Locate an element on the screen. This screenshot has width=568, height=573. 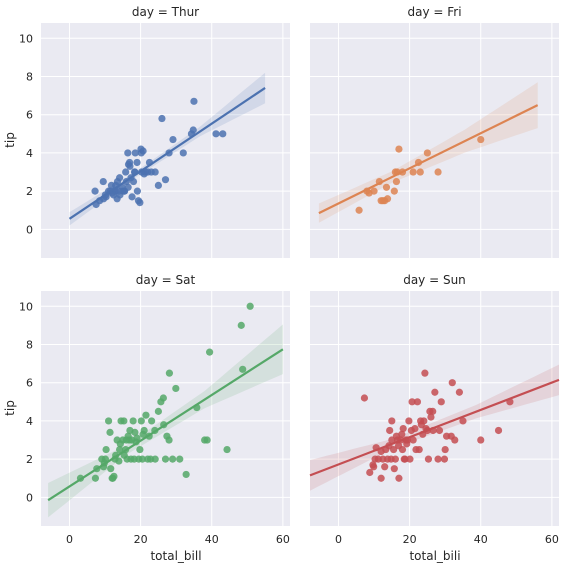
y-tick-label-thur: 4 is located at coordinates (29, 153).